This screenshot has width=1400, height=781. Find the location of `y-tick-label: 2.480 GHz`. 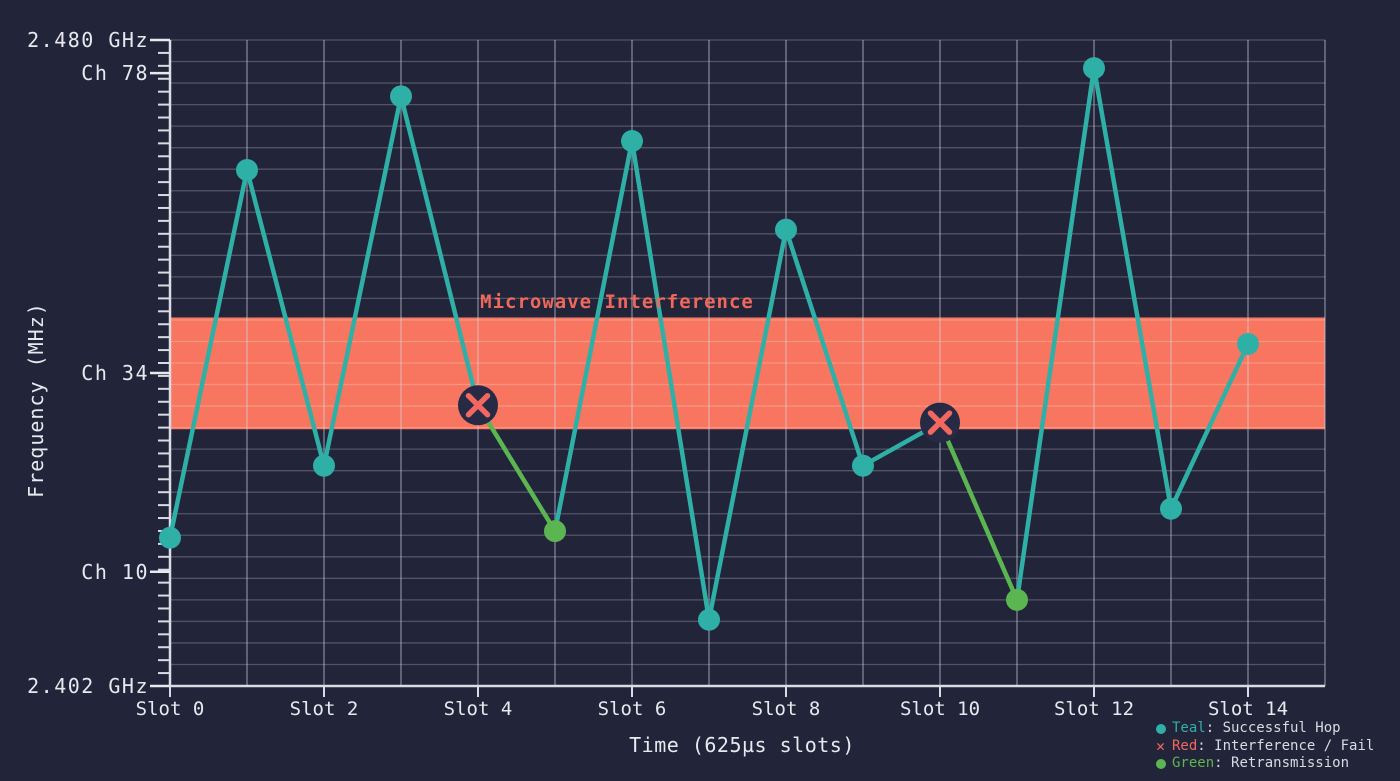

y-tick-label: 2.480 GHz is located at coordinates (88, 40).